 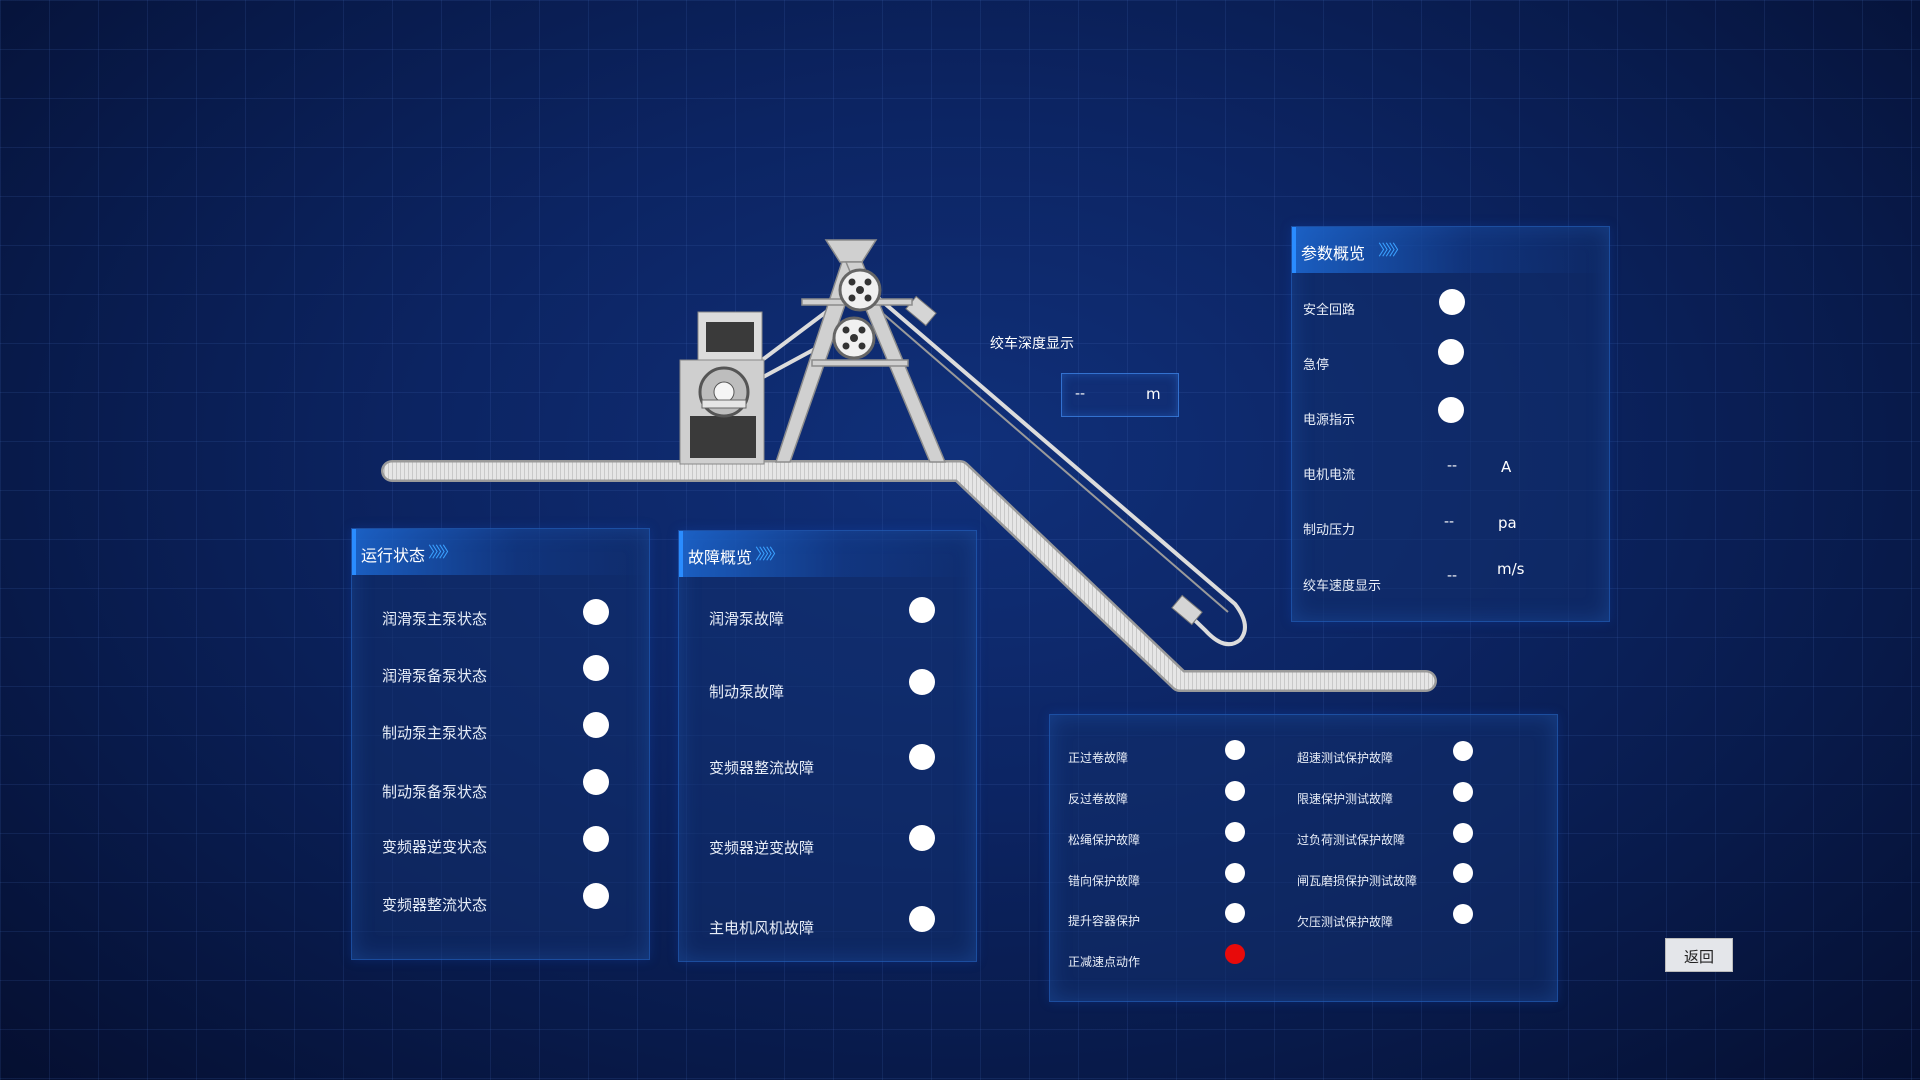 What do you see at coordinates (1104, 840) in the screenshot?
I see `protection-label: 松绳保护故障` at bounding box center [1104, 840].